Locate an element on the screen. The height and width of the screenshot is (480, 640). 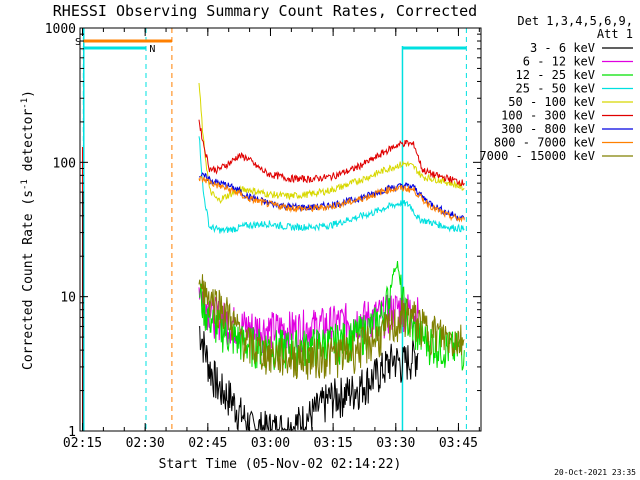
footer-date: 20-Oct-2021 23:35 is located at coordinates (595, 472).